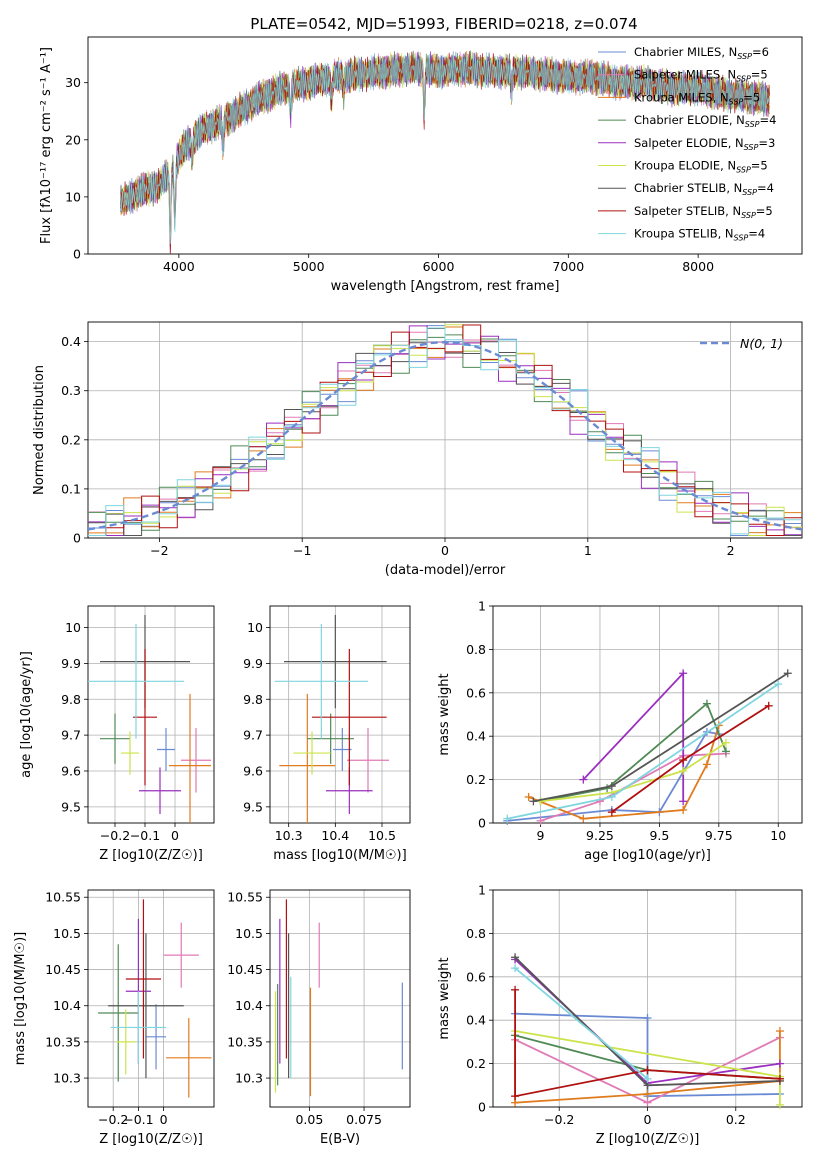  What do you see at coordinates (71, 390) in the screenshot?
I see `y-tick-label: 0.3` at bounding box center [71, 390].